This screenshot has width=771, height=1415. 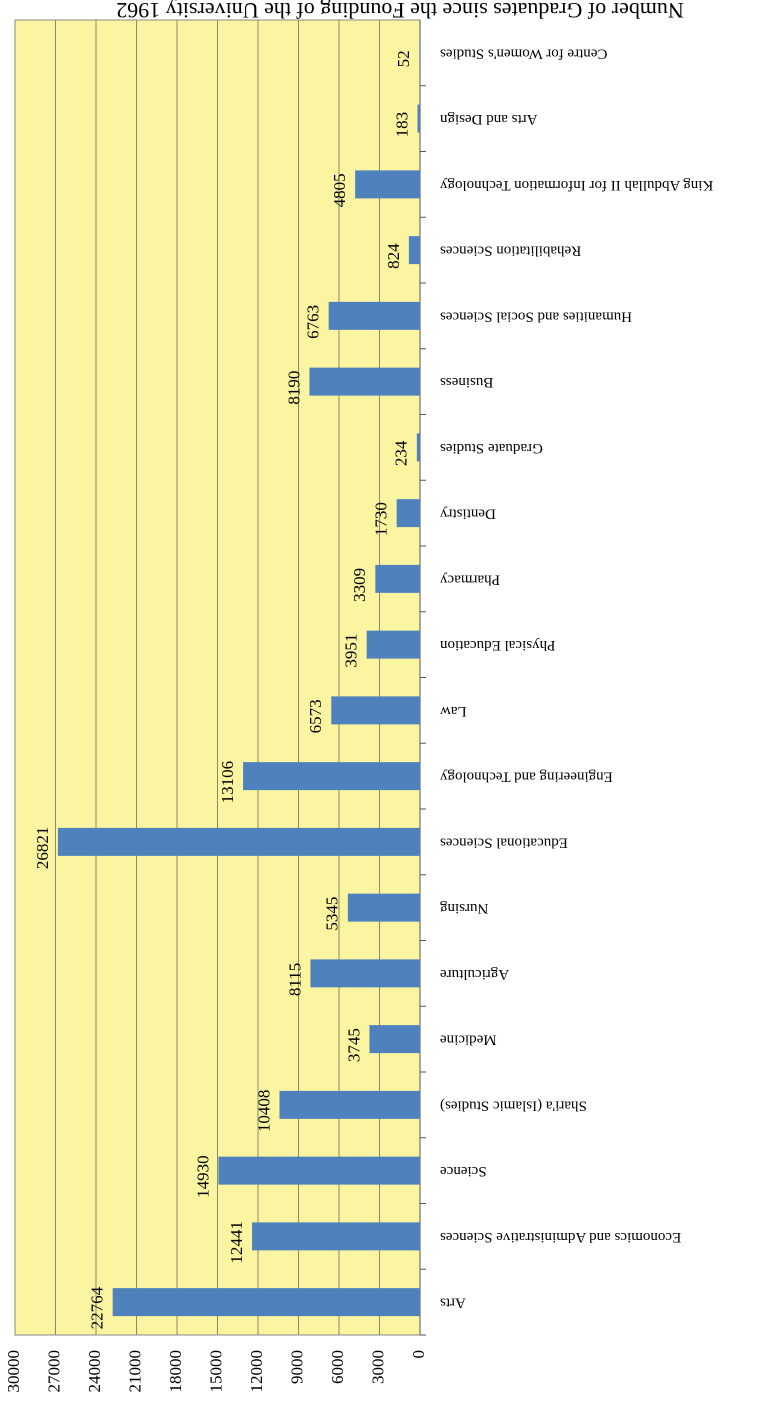 What do you see at coordinates (256, 1371) in the screenshot?
I see `y-tick-label: 12000` at bounding box center [256, 1371].